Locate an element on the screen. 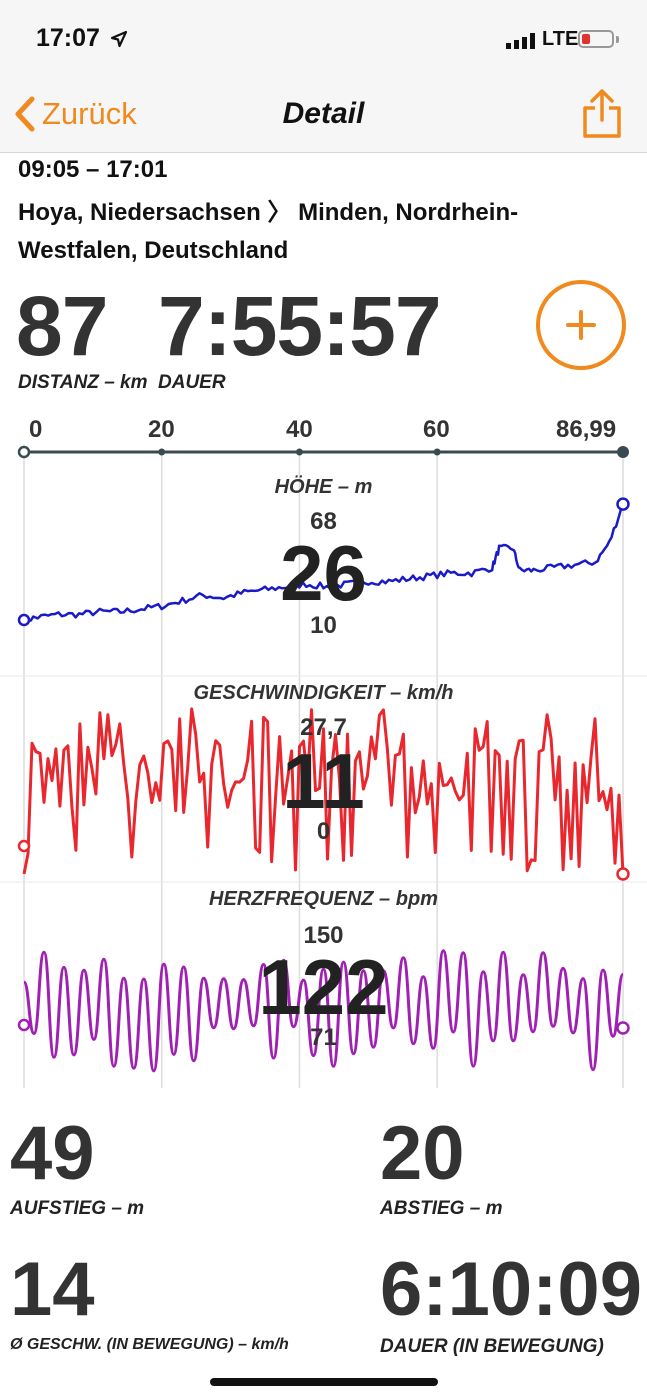 This screenshot has height=1400, width=647. elevation-start-marker is located at coordinates (24, 620).